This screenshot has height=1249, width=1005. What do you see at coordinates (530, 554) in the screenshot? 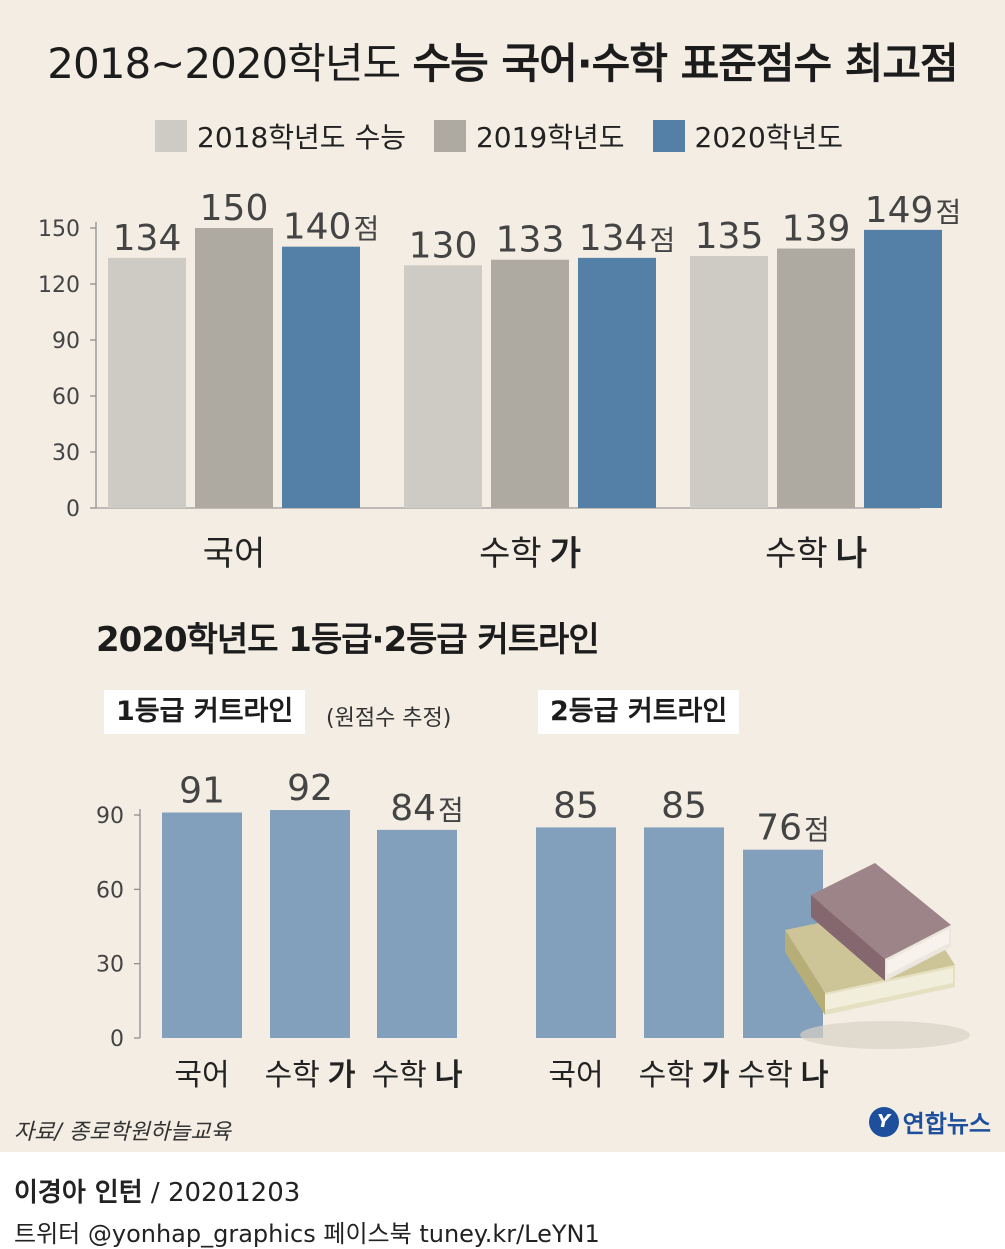
I see `x-category-label: 수학 가` at bounding box center [530, 554].